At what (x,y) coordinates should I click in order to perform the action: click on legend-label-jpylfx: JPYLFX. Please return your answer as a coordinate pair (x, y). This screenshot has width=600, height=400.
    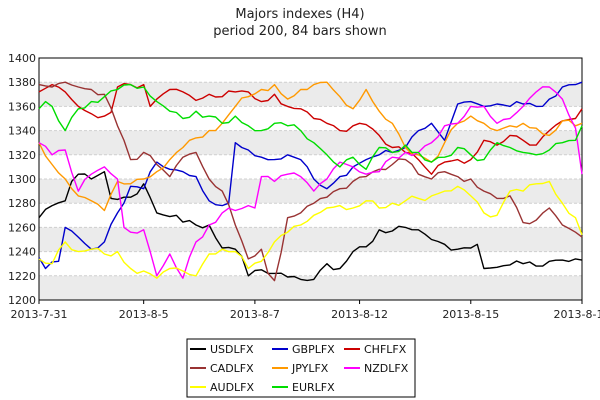
    Looking at the image, I should click on (310, 368).